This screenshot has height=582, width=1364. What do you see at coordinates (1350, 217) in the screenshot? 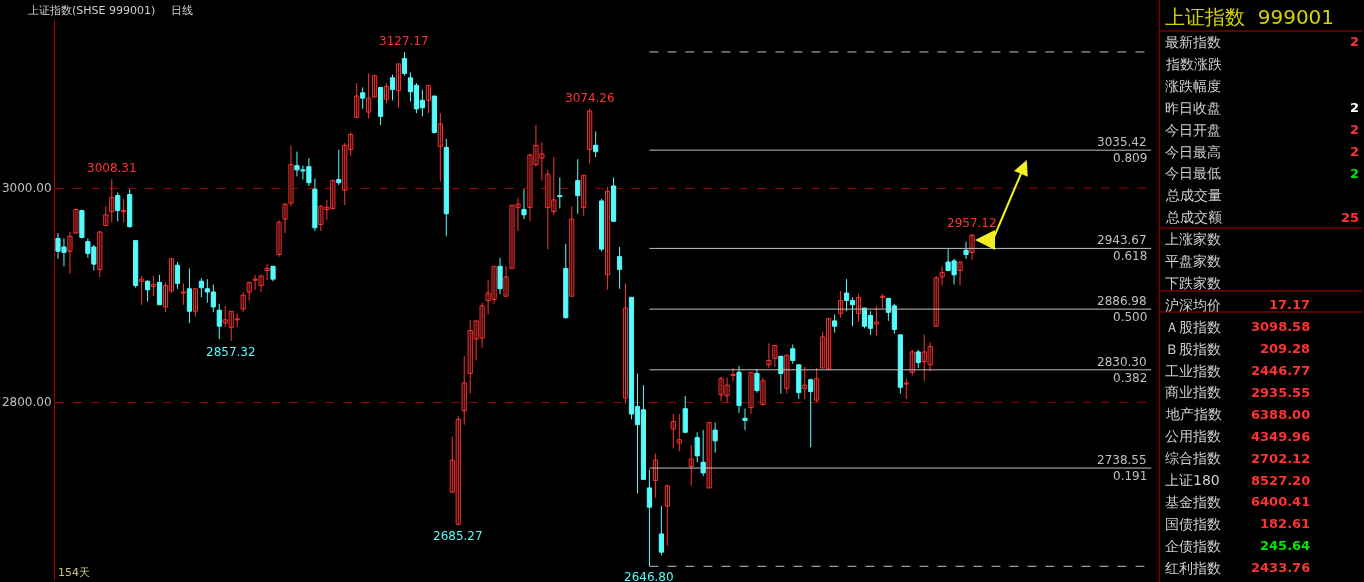
I see `text: 25` at bounding box center [1350, 217].